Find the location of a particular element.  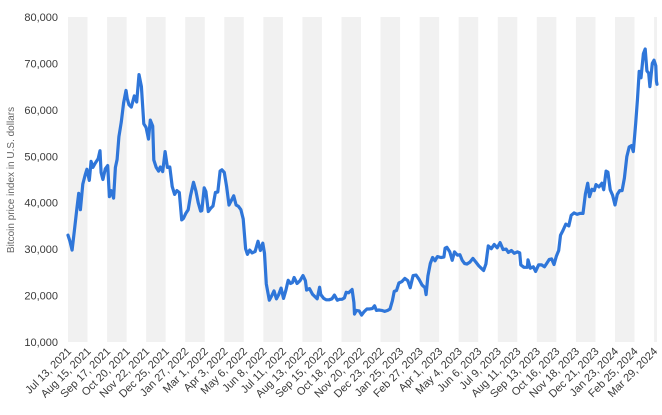

y-tick-label: 20,000 is located at coordinates (41, 297).